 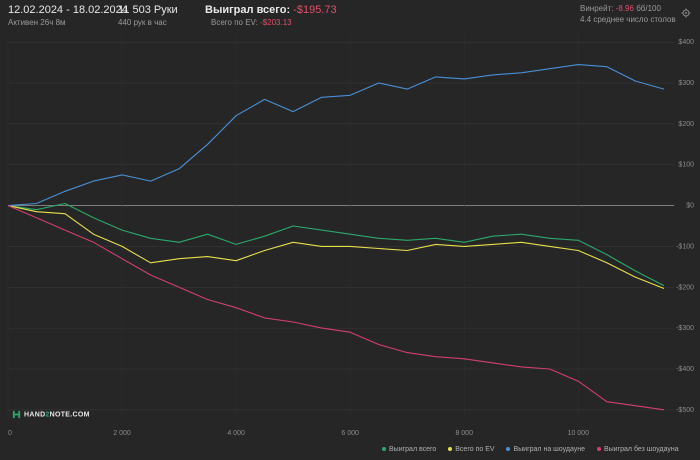 What do you see at coordinates (628, 19) in the screenshot?
I see `avg-tables: 4.4 среднее число столов` at bounding box center [628, 19].